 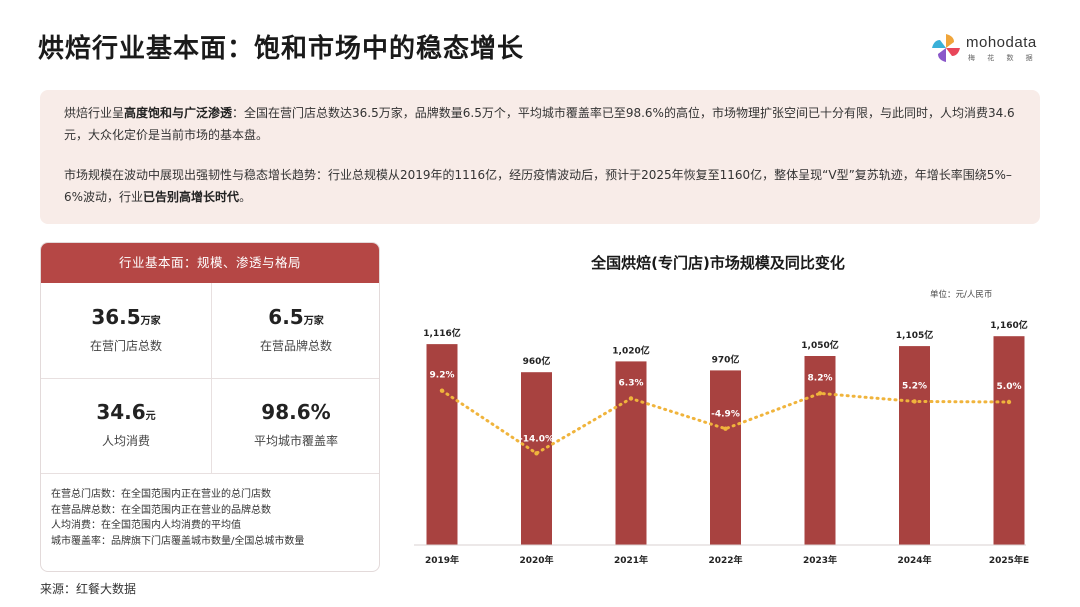 What do you see at coordinates (245, 197) in the screenshot?
I see `summary-text: 。` at bounding box center [245, 197].